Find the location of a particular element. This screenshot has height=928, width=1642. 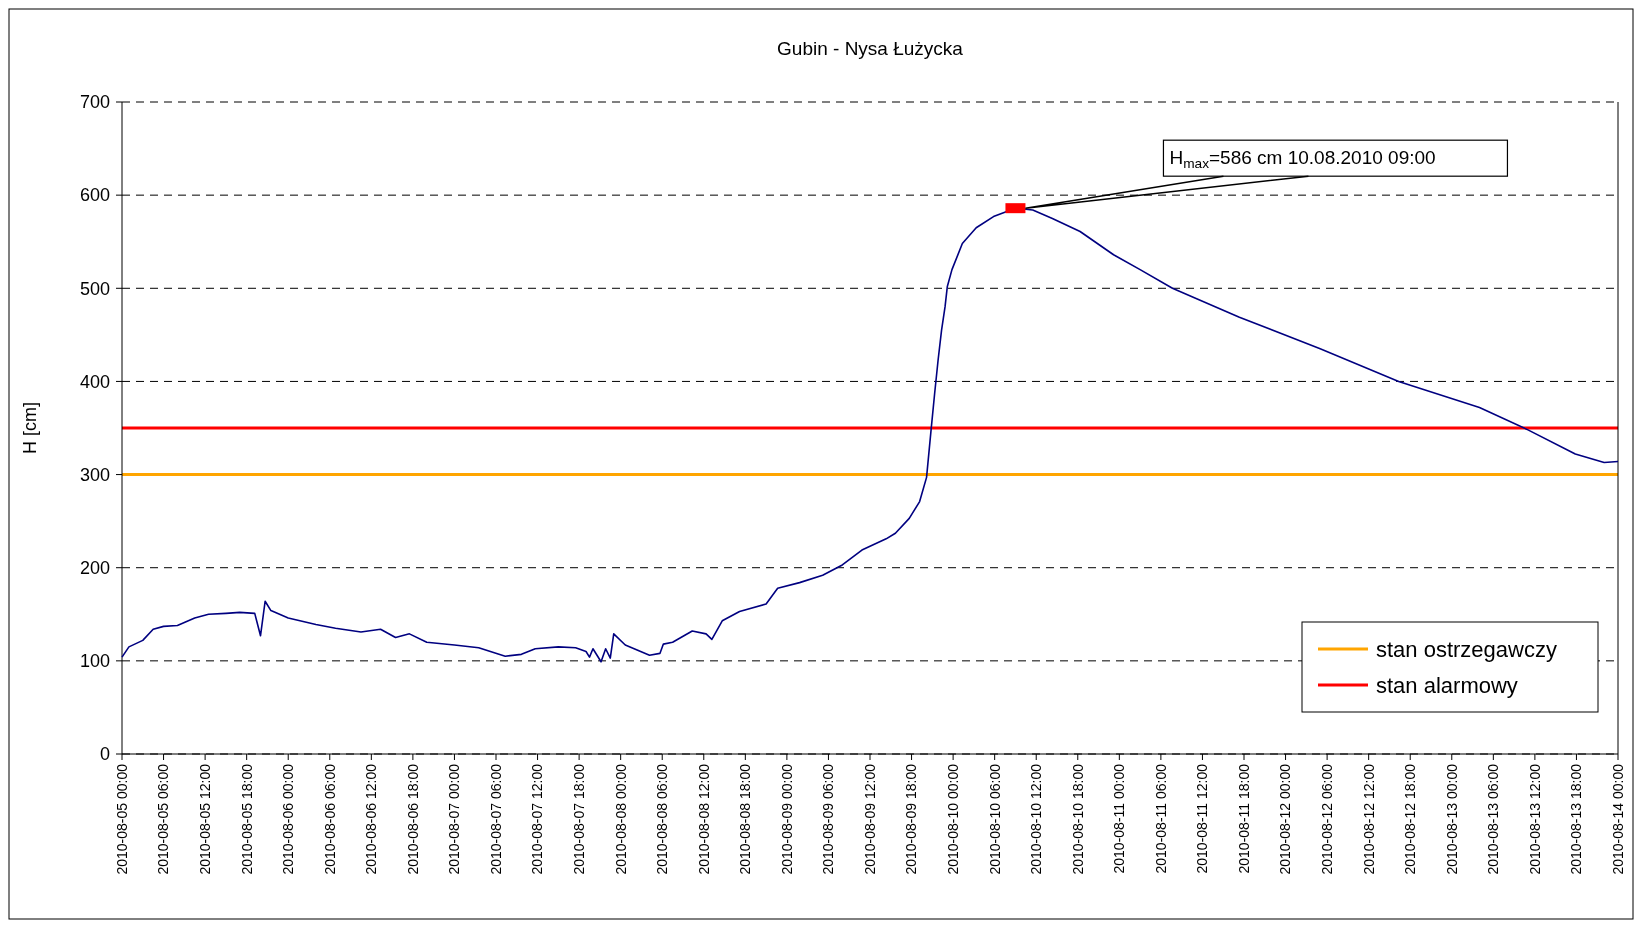

y-tick-label: 600 is located at coordinates (94, 195).